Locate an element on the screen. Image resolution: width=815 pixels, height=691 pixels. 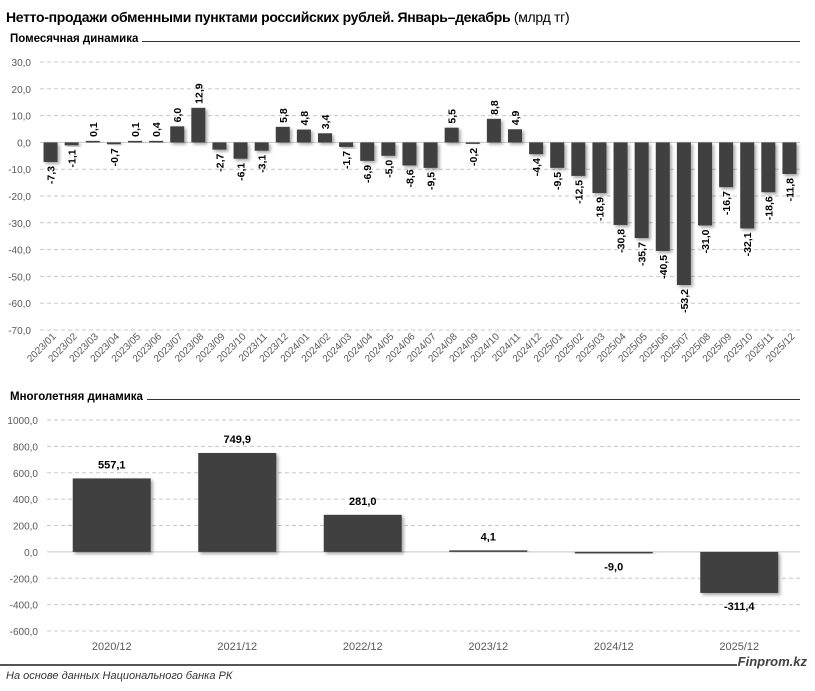
y-tick-label: -60,0 is located at coordinates (19, 304).